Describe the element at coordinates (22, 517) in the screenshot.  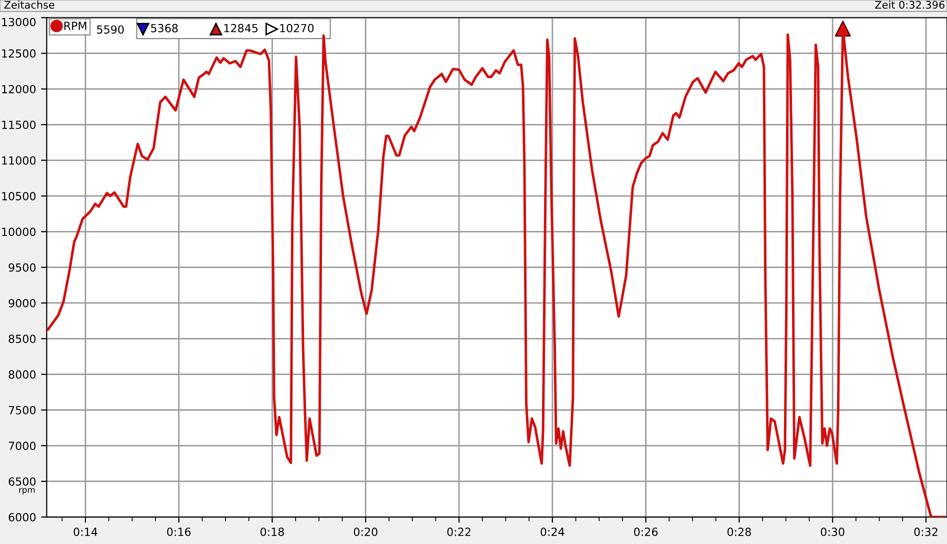
I see `y-tick-label: 6000` at that location.